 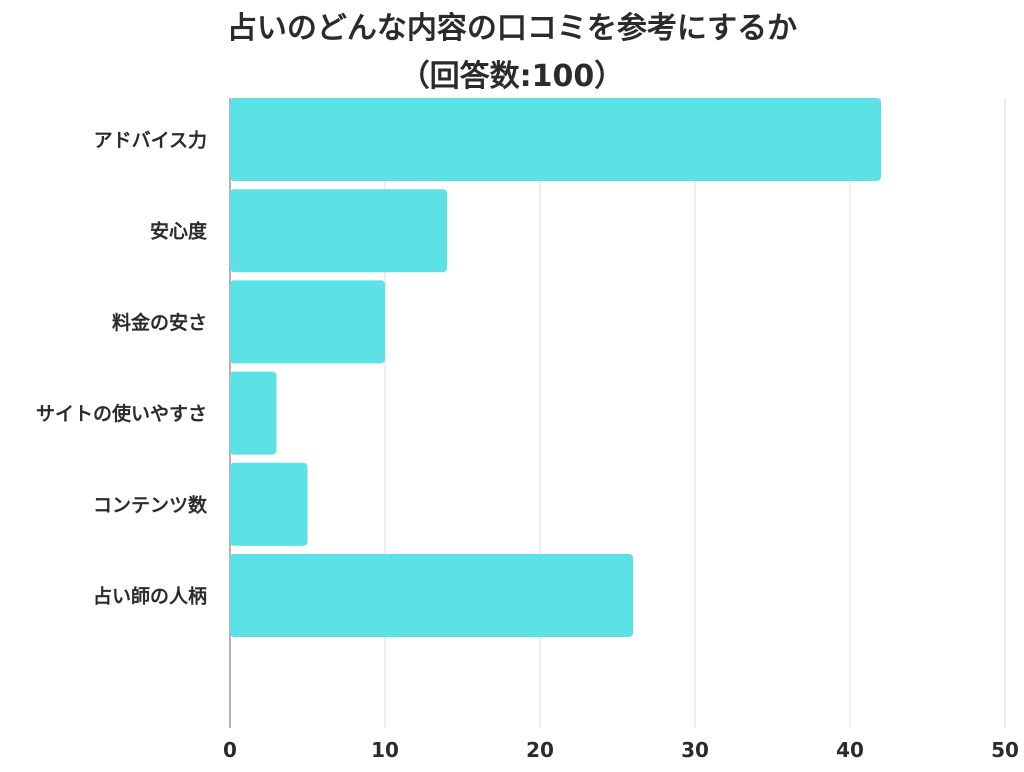 I want to click on x-tick-label: 40, so click(x=850, y=750).